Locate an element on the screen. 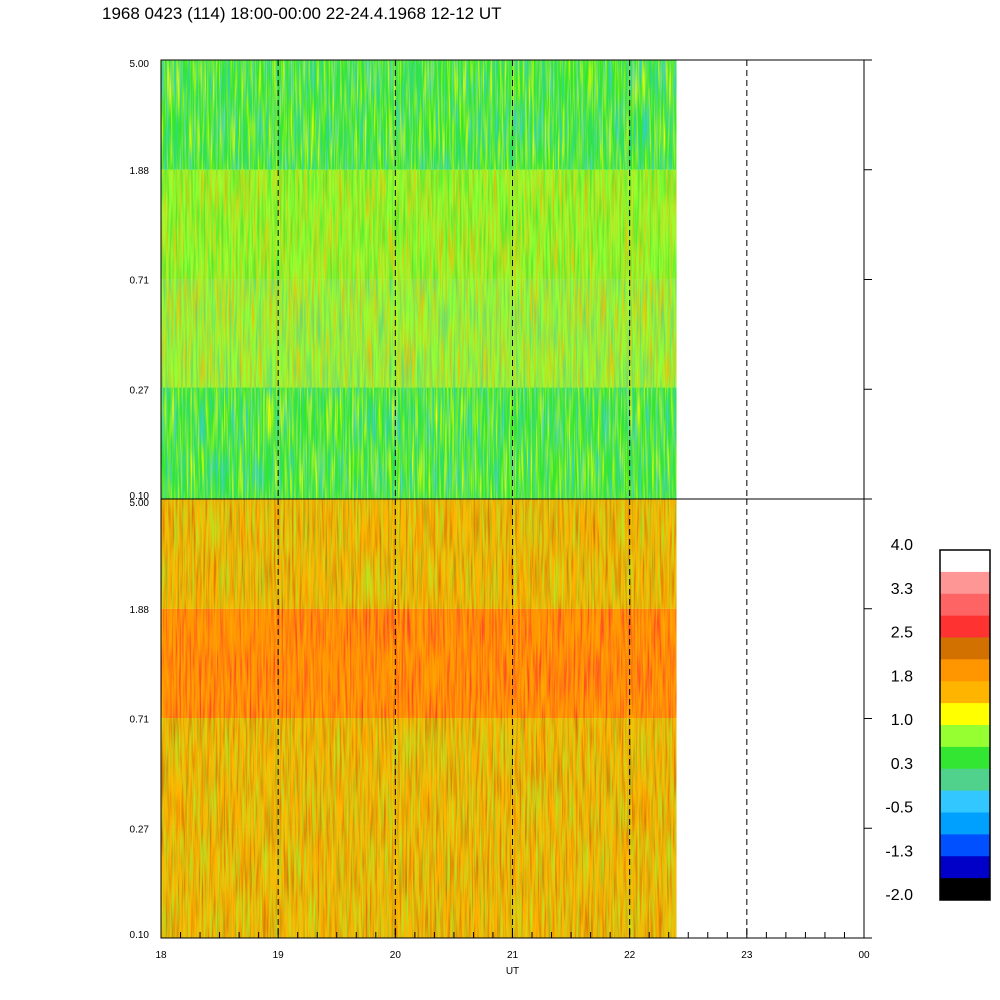 Image resolution: width=1000 pixels, height=1000 pixels. colorbar-tick-label: -2.0 is located at coordinates (899, 895).